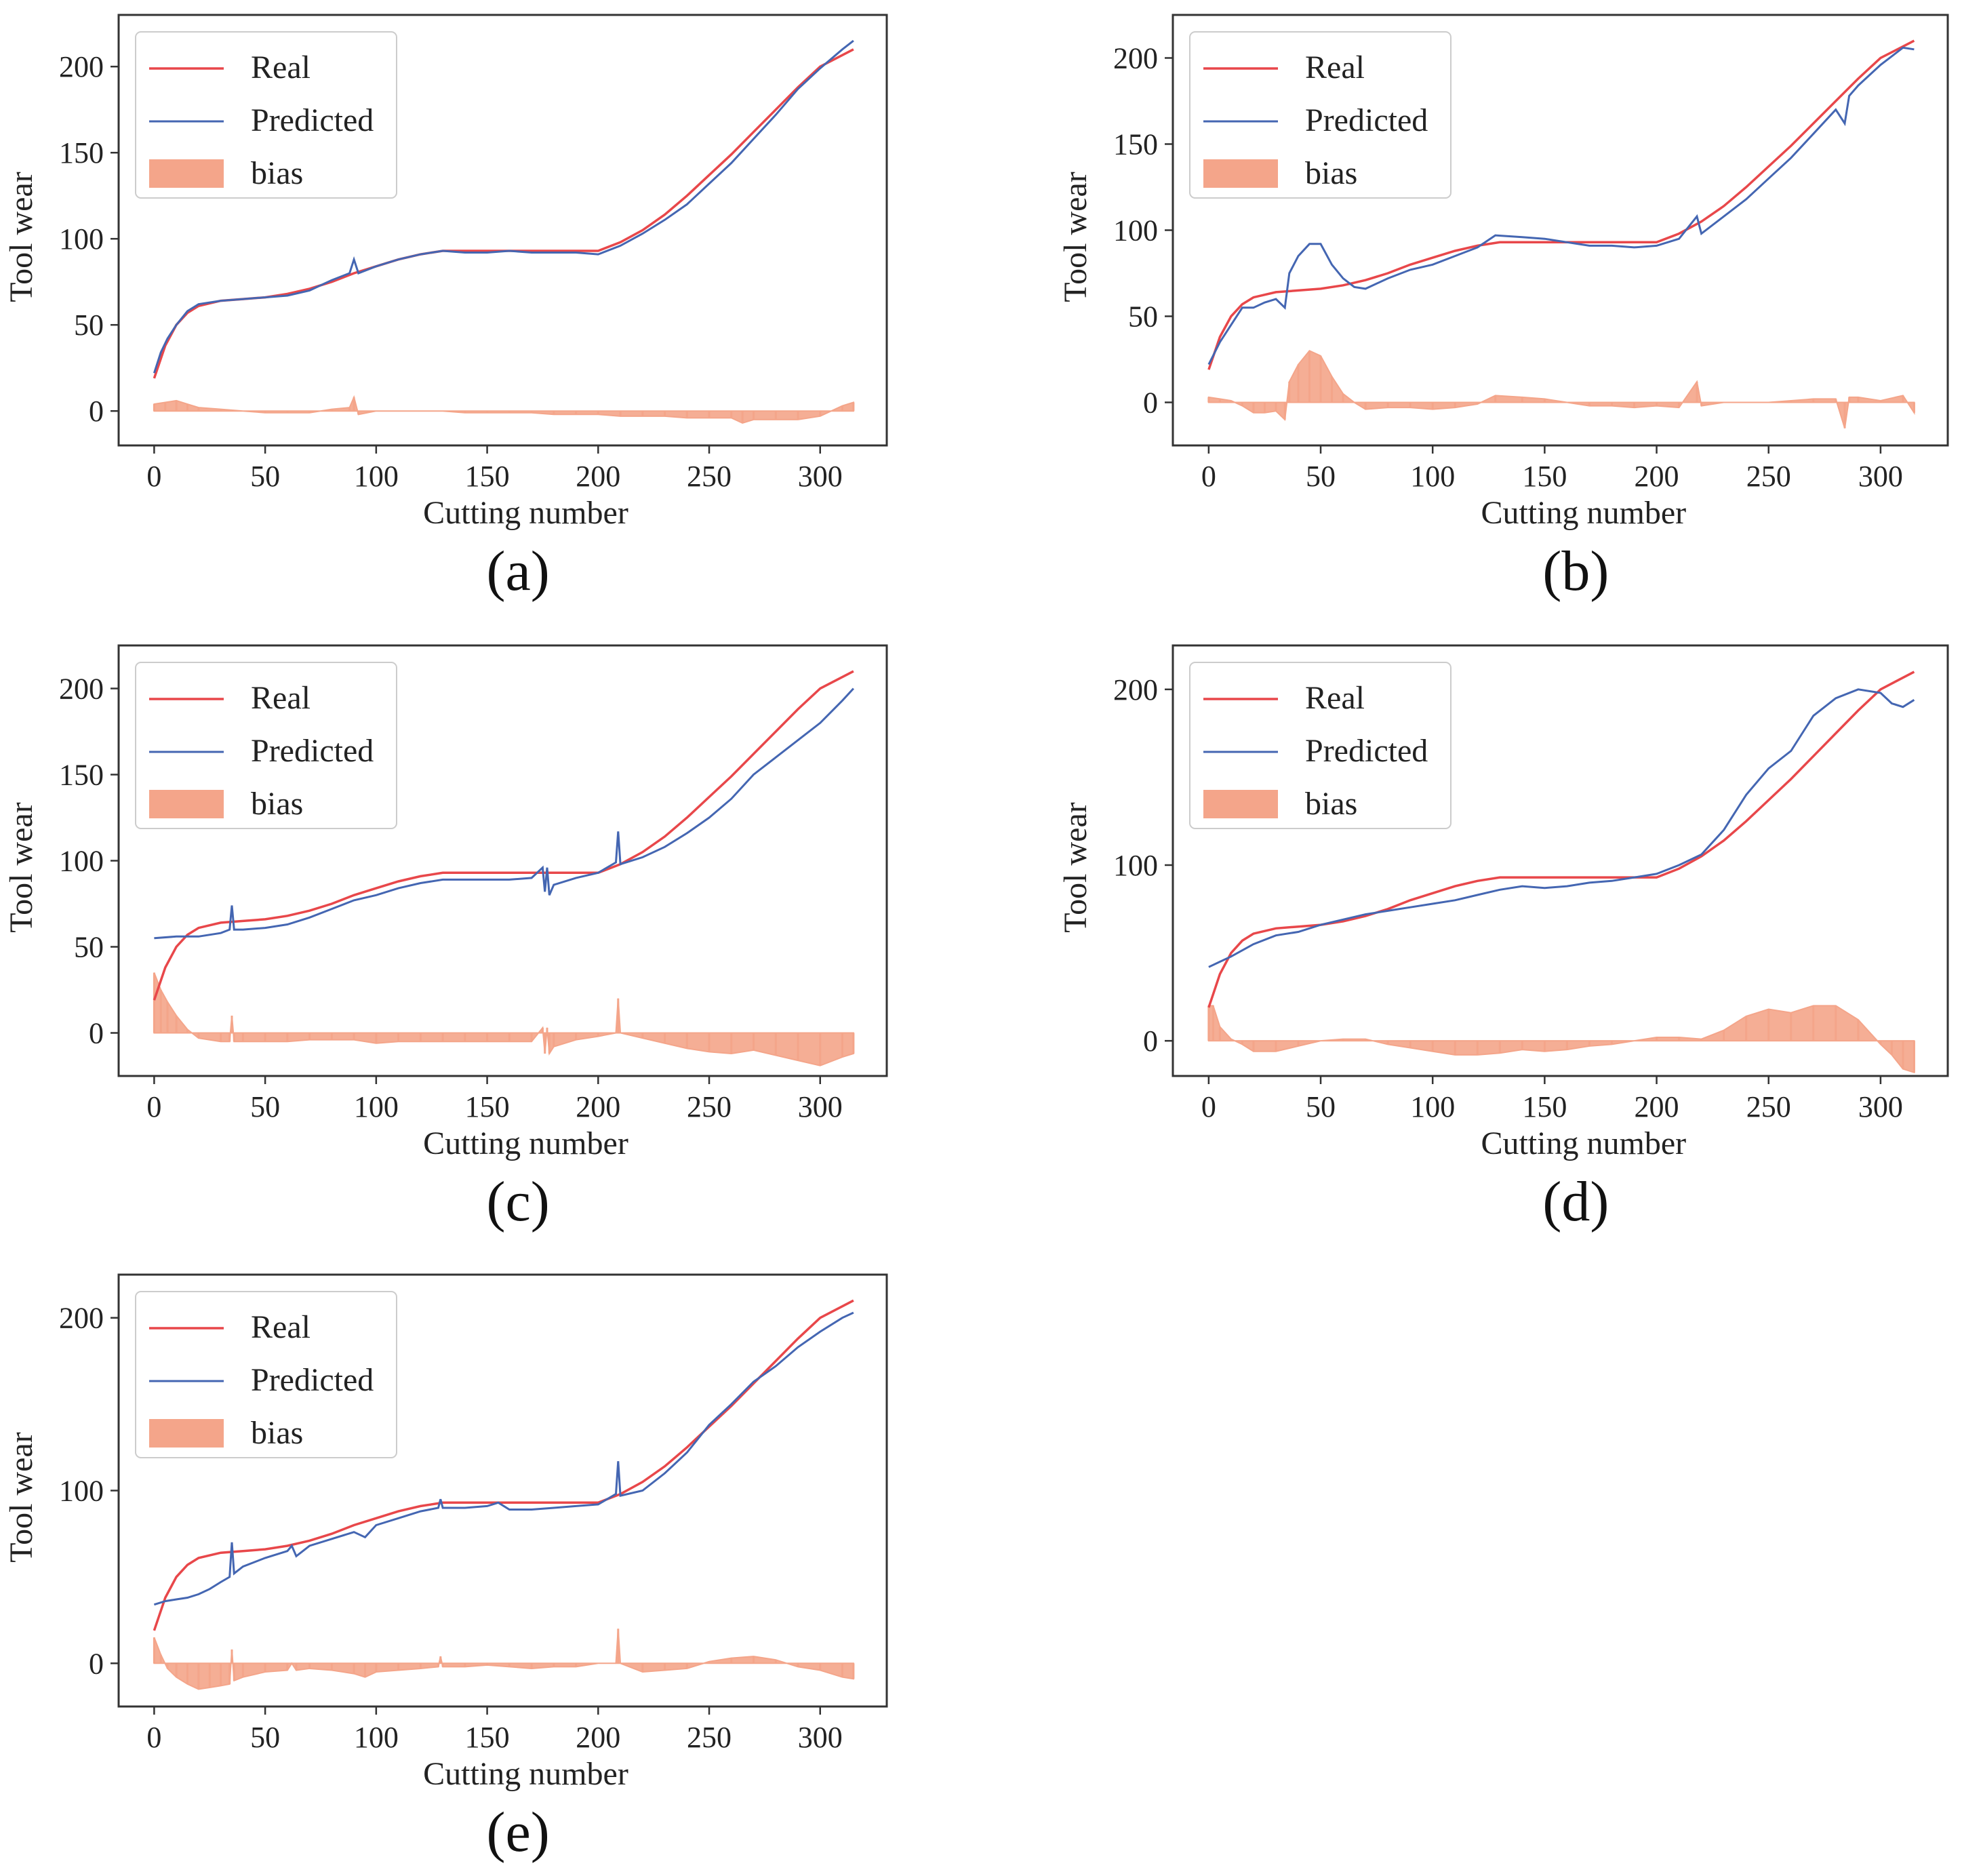 This screenshot has width=1962, height=1876. I want to click on legend-box-e, so click(266, 1375).